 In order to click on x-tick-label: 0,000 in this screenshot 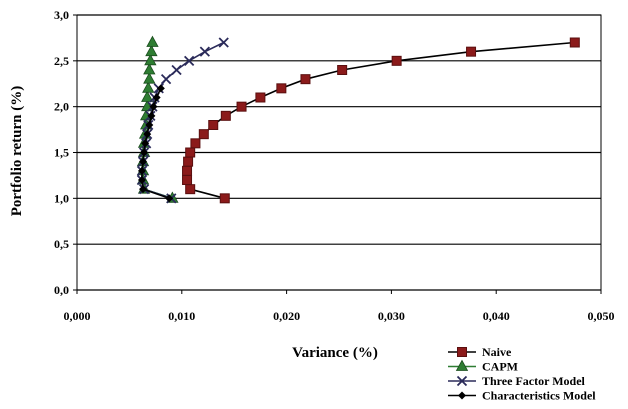, I will do `click(77, 316)`.